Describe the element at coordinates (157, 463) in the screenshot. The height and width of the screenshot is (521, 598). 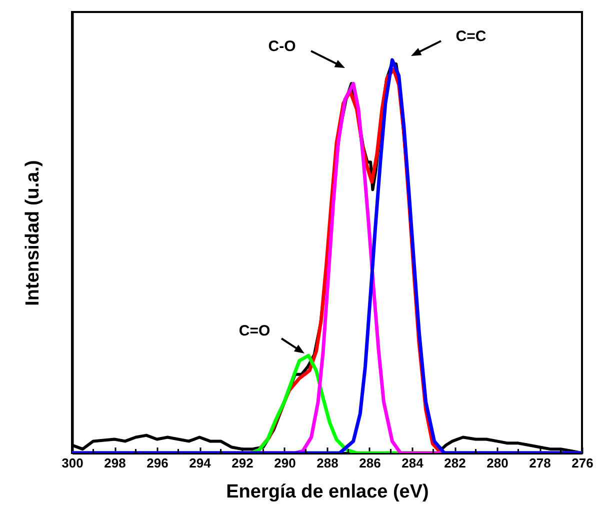
I see `x-tick-label: 296` at that location.